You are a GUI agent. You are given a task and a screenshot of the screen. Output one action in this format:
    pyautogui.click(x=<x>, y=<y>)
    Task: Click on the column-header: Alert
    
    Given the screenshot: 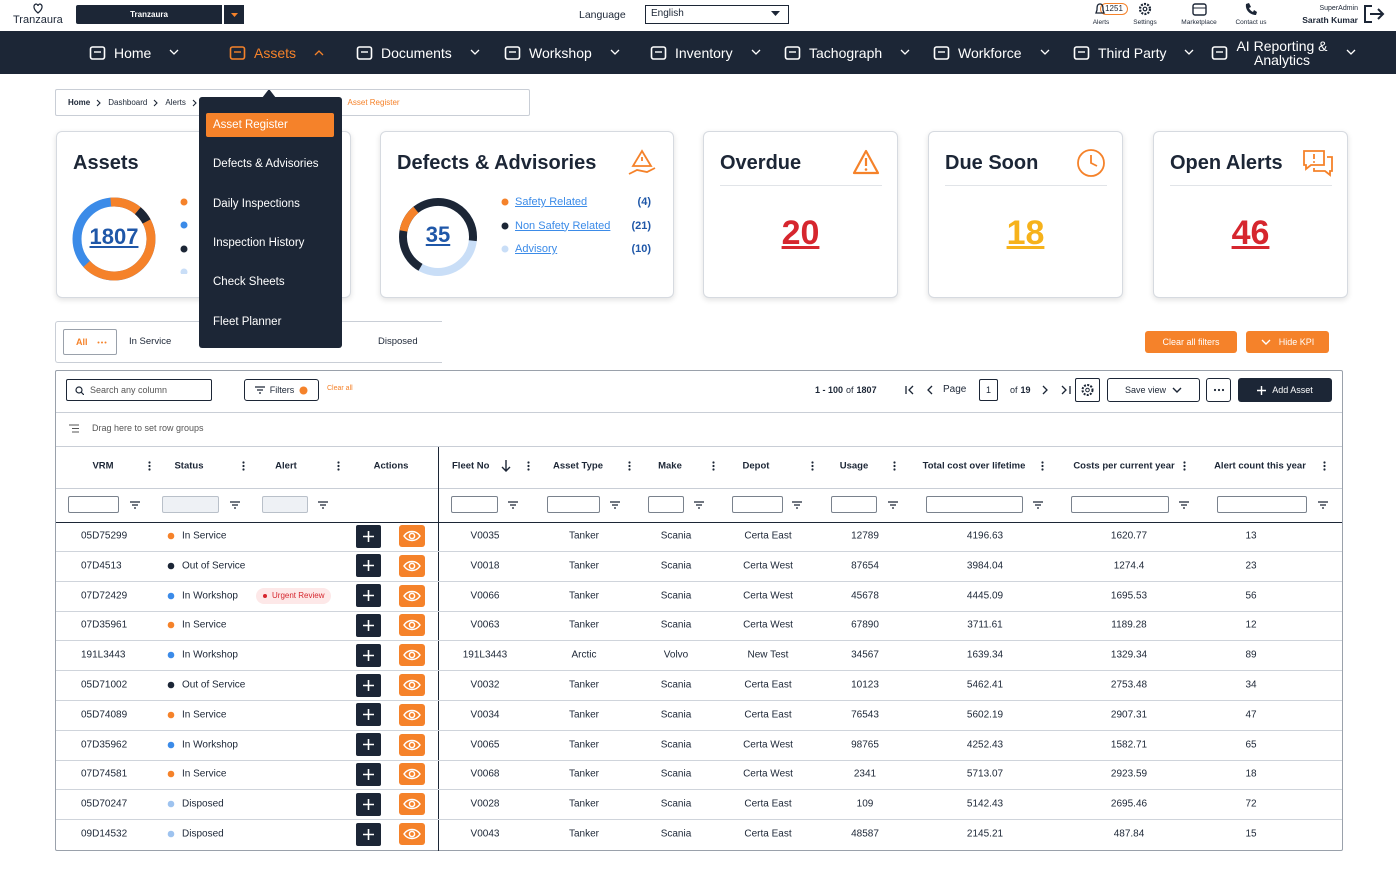 What is the action you would take?
    pyautogui.click(x=286, y=466)
    